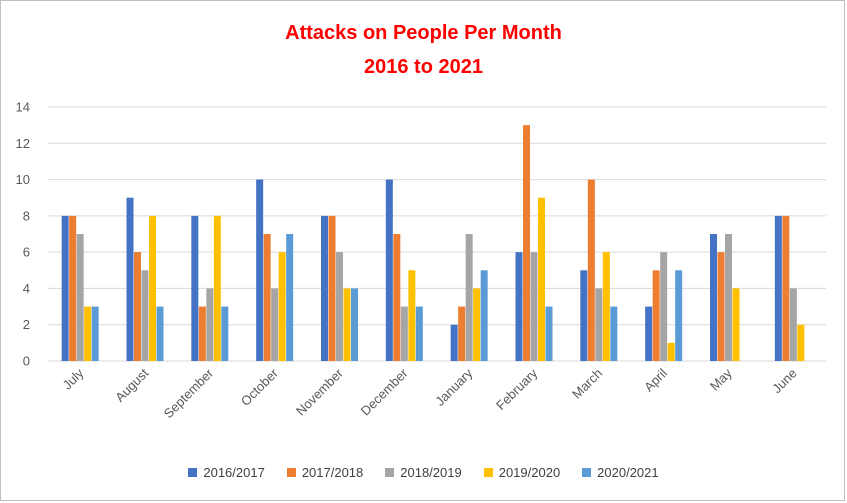 This screenshot has width=847, height=503. Describe the element at coordinates (290, 297) in the screenshot. I see `bar-2020-2021-october` at that location.